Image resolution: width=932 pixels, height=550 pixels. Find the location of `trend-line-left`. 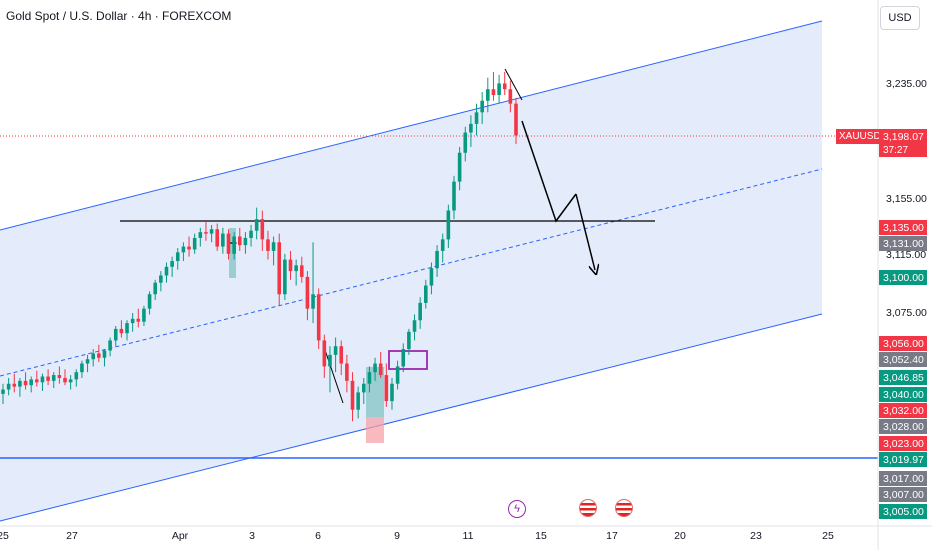

trend-line-left is located at coordinates (333, 373).